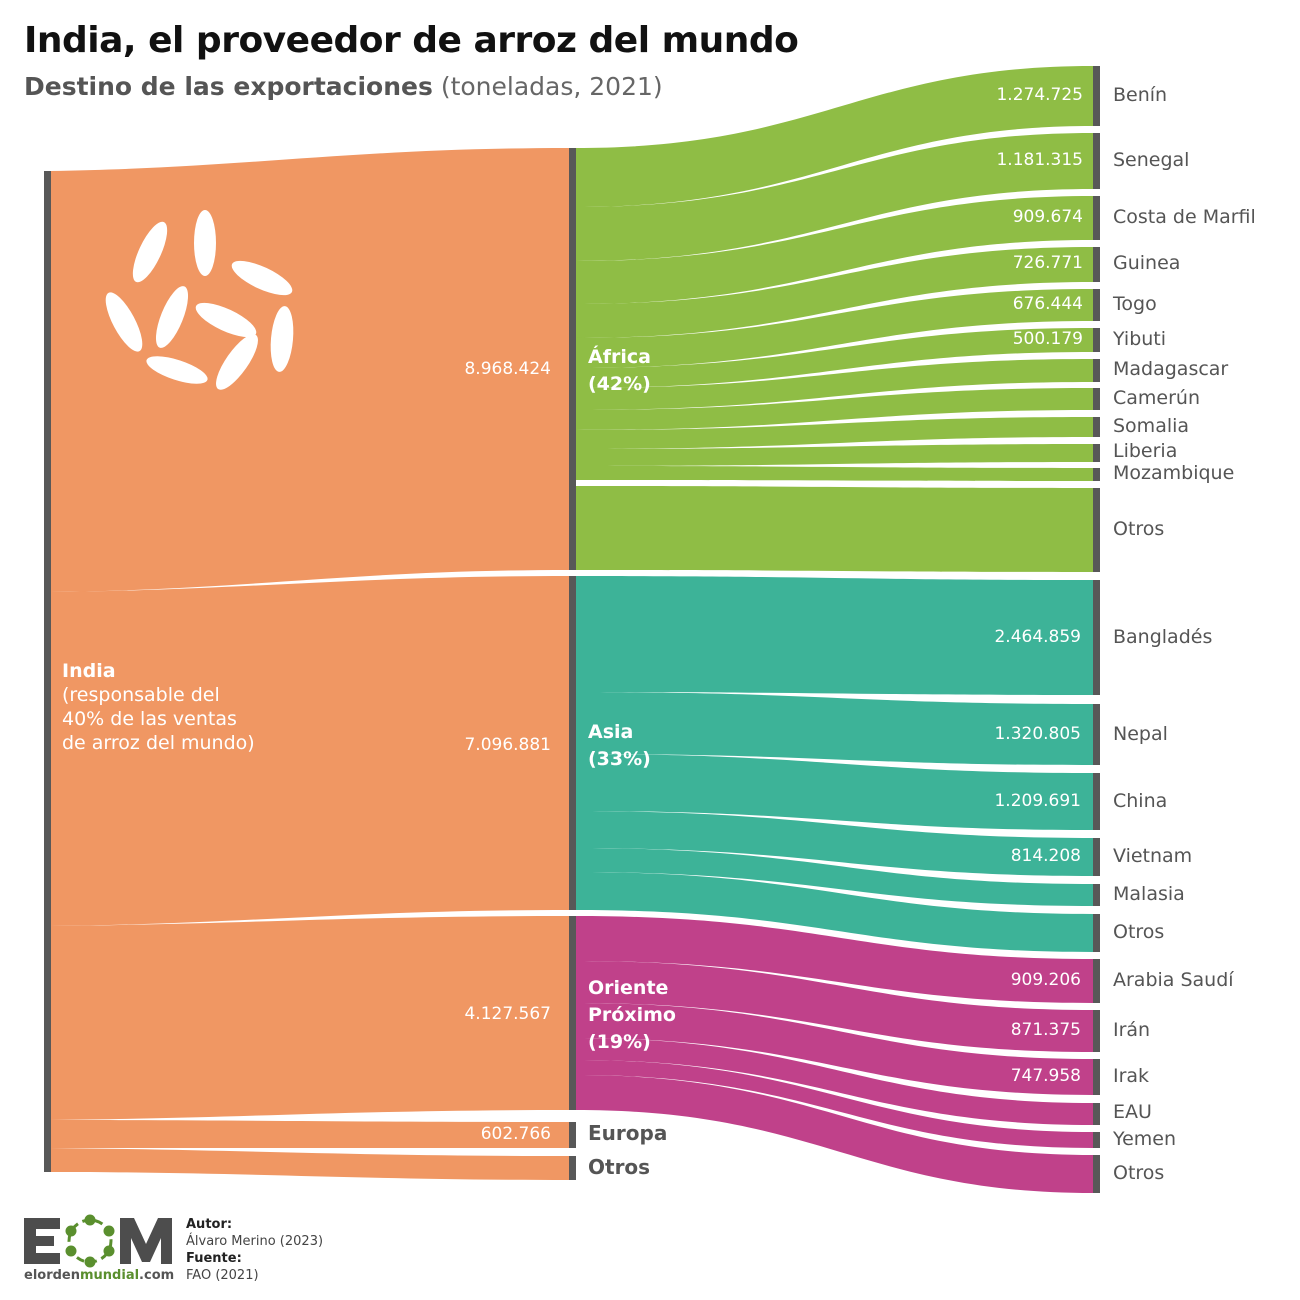 The width and height of the screenshot is (1300, 1300). I want to click on value-banglades: 2.464.859, so click(1037, 637).